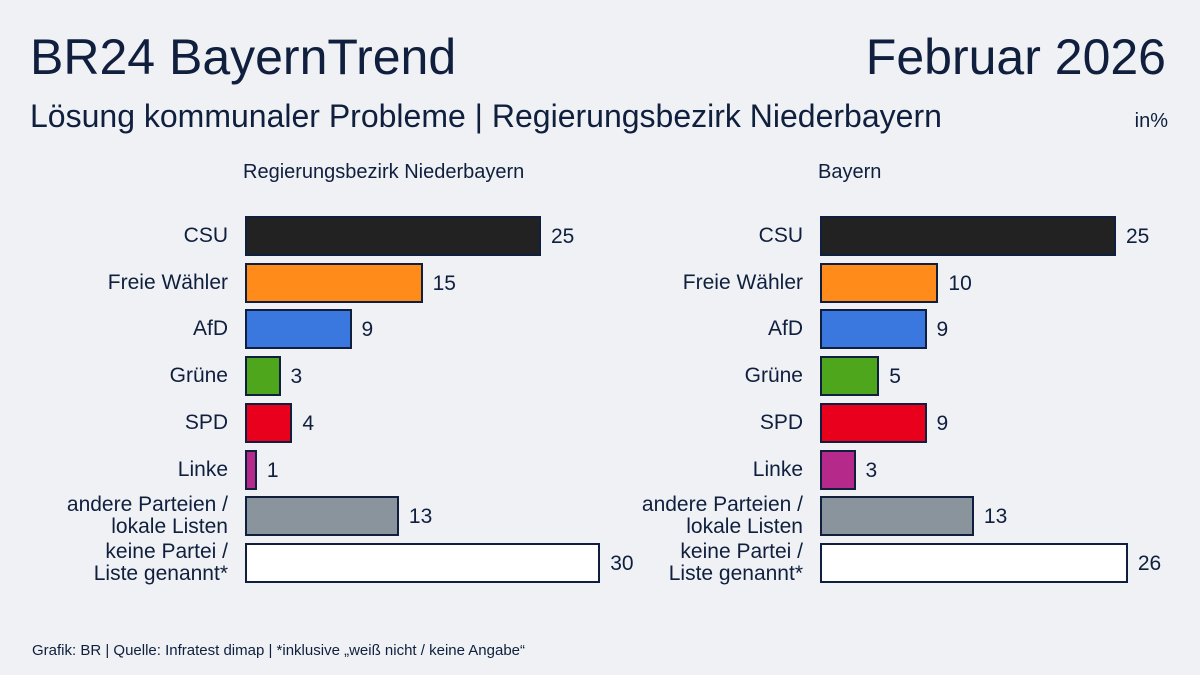 Image resolution: width=1200 pixels, height=675 pixels. I want to click on value-label: 10, so click(960, 283).